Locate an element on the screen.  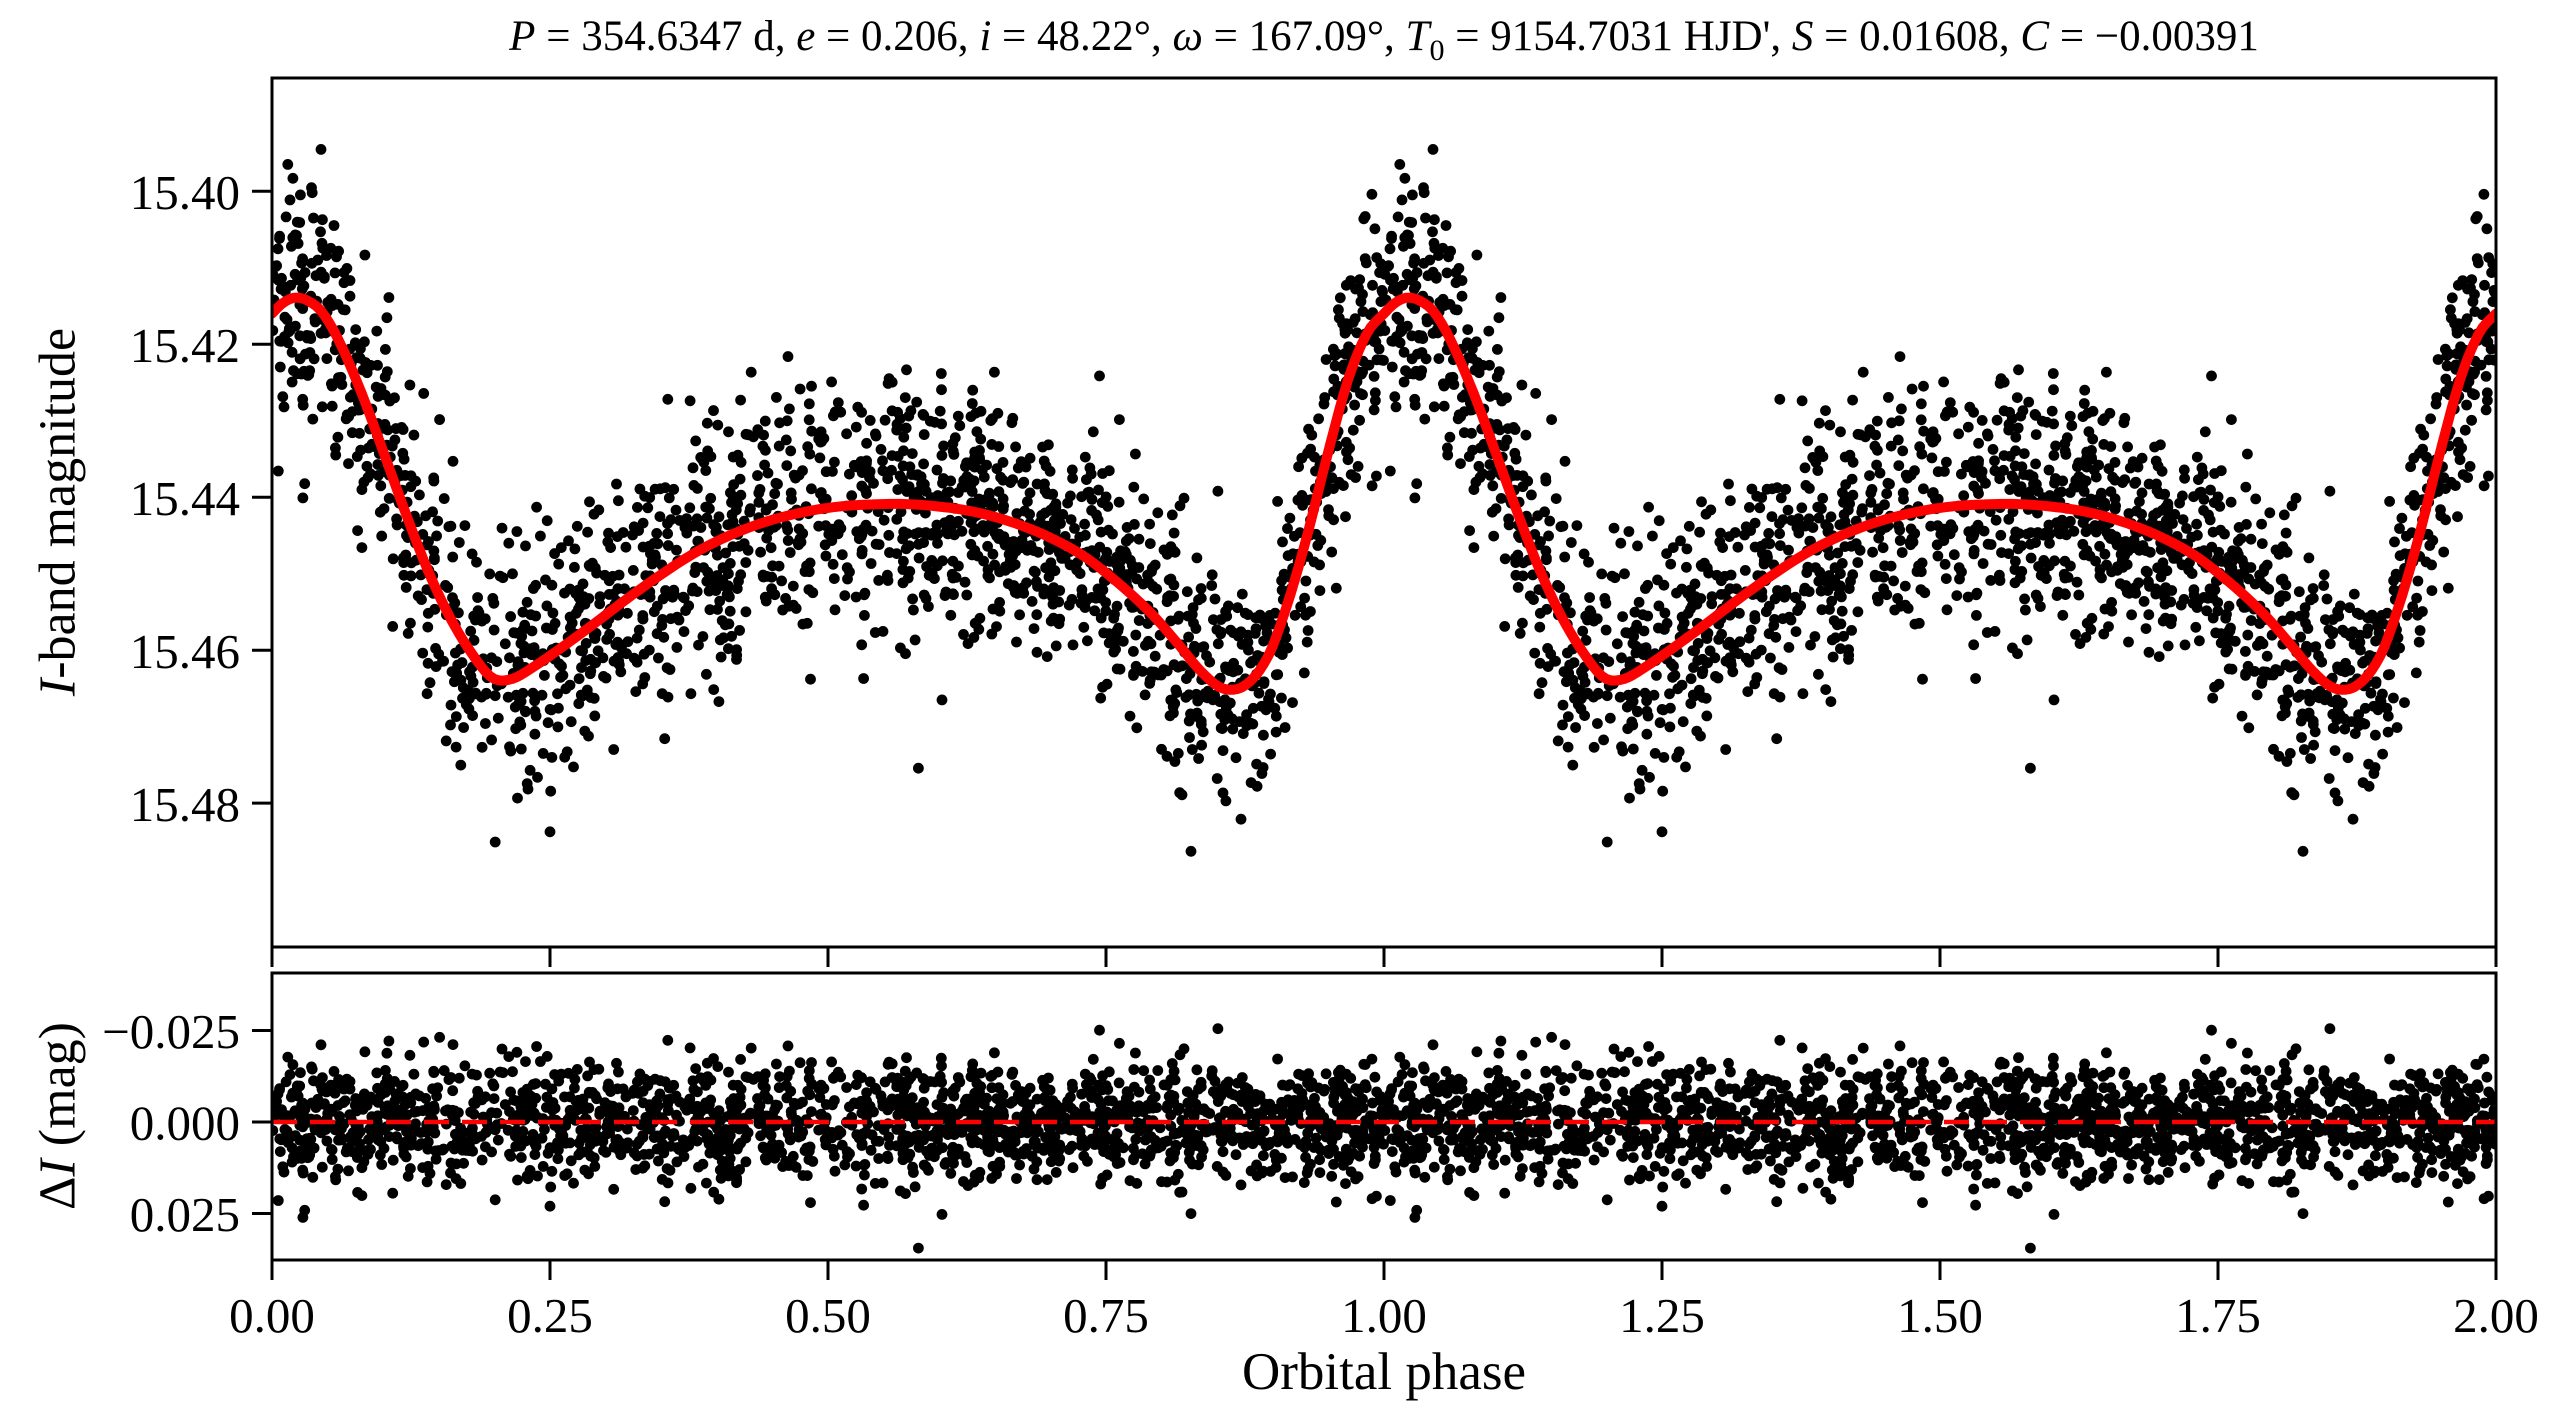
y-tick-label-magnitude: 15.40 is located at coordinates (185, 192).